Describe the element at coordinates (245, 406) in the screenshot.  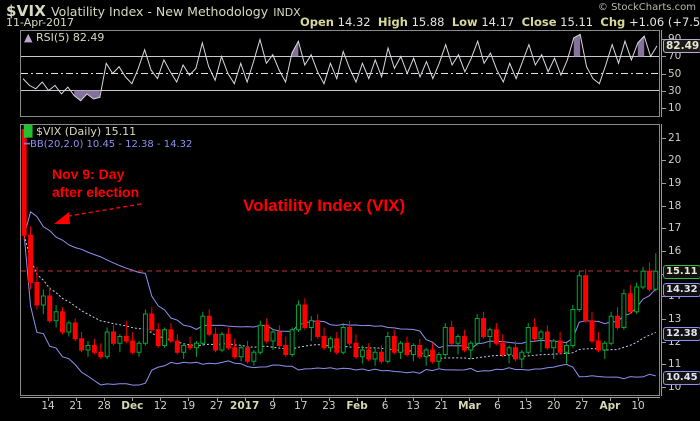
I see `x-tick-label: 2017` at that location.